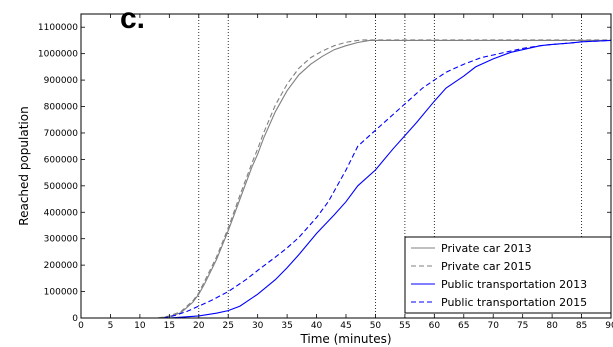 The height and width of the screenshot is (347, 613). What do you see at coordinates (258, 326) in the screenshot?
I see `x-tick-label: 30` at bounding box center [258, 326].